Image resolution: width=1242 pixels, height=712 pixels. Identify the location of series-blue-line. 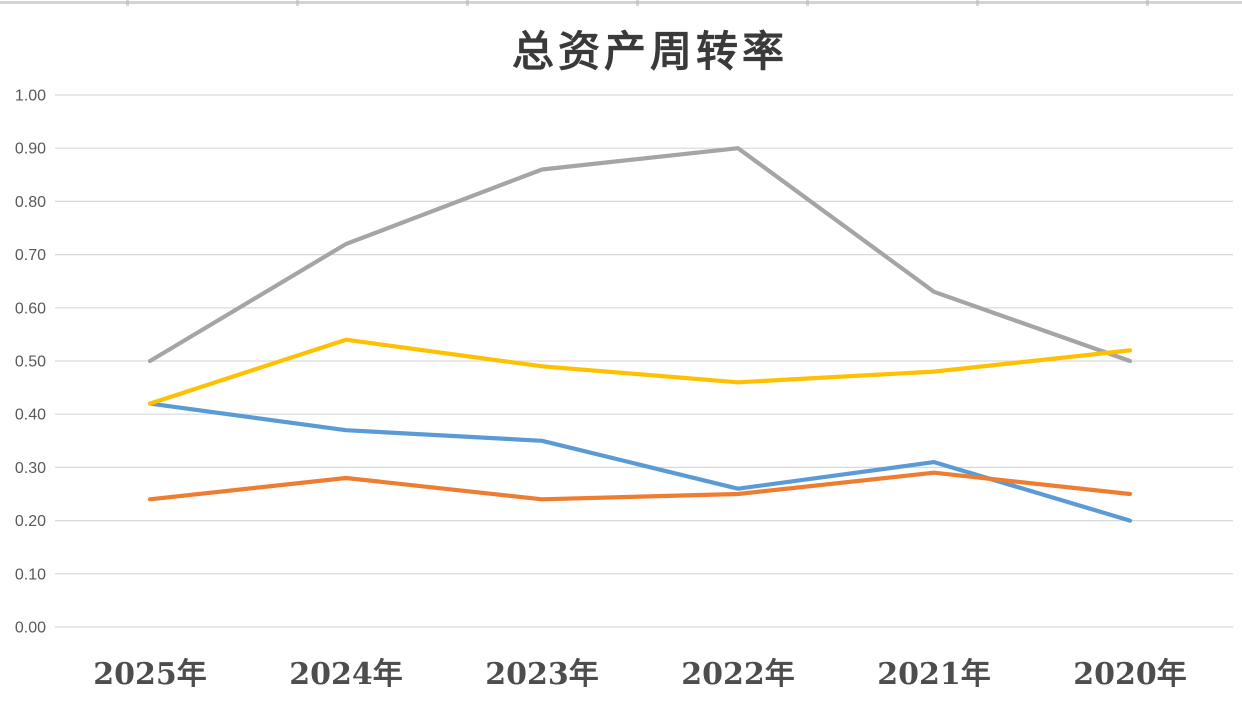
(640, 462).